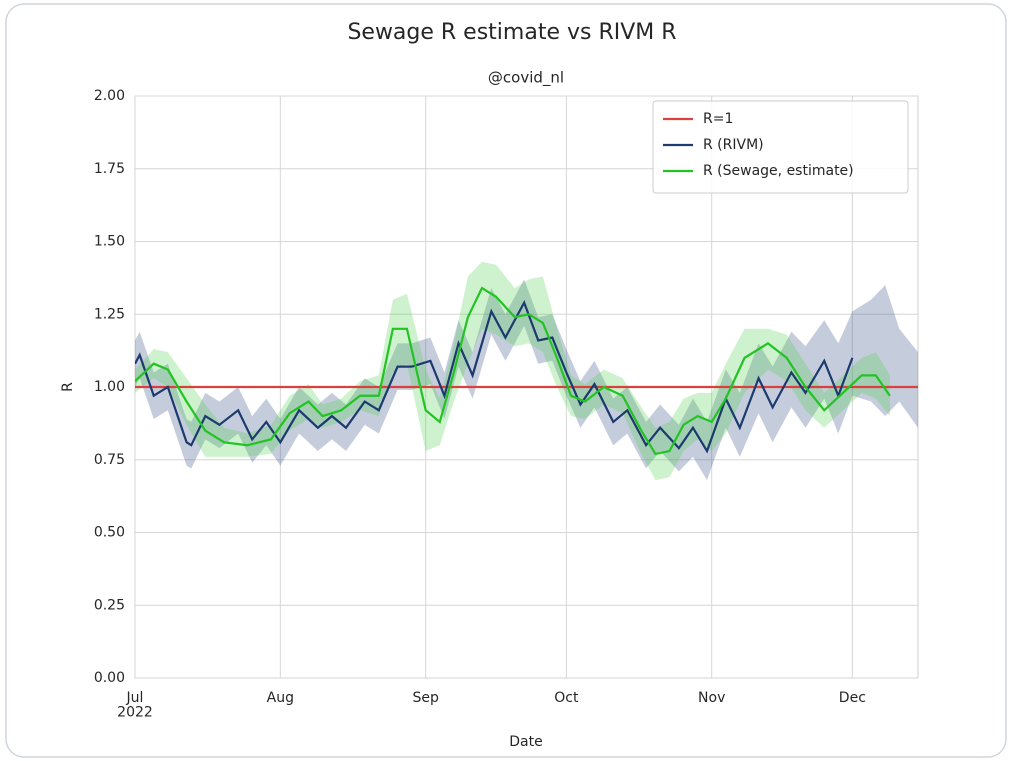  I want to click on y-tick-label: 1.25, so click(109, 314).